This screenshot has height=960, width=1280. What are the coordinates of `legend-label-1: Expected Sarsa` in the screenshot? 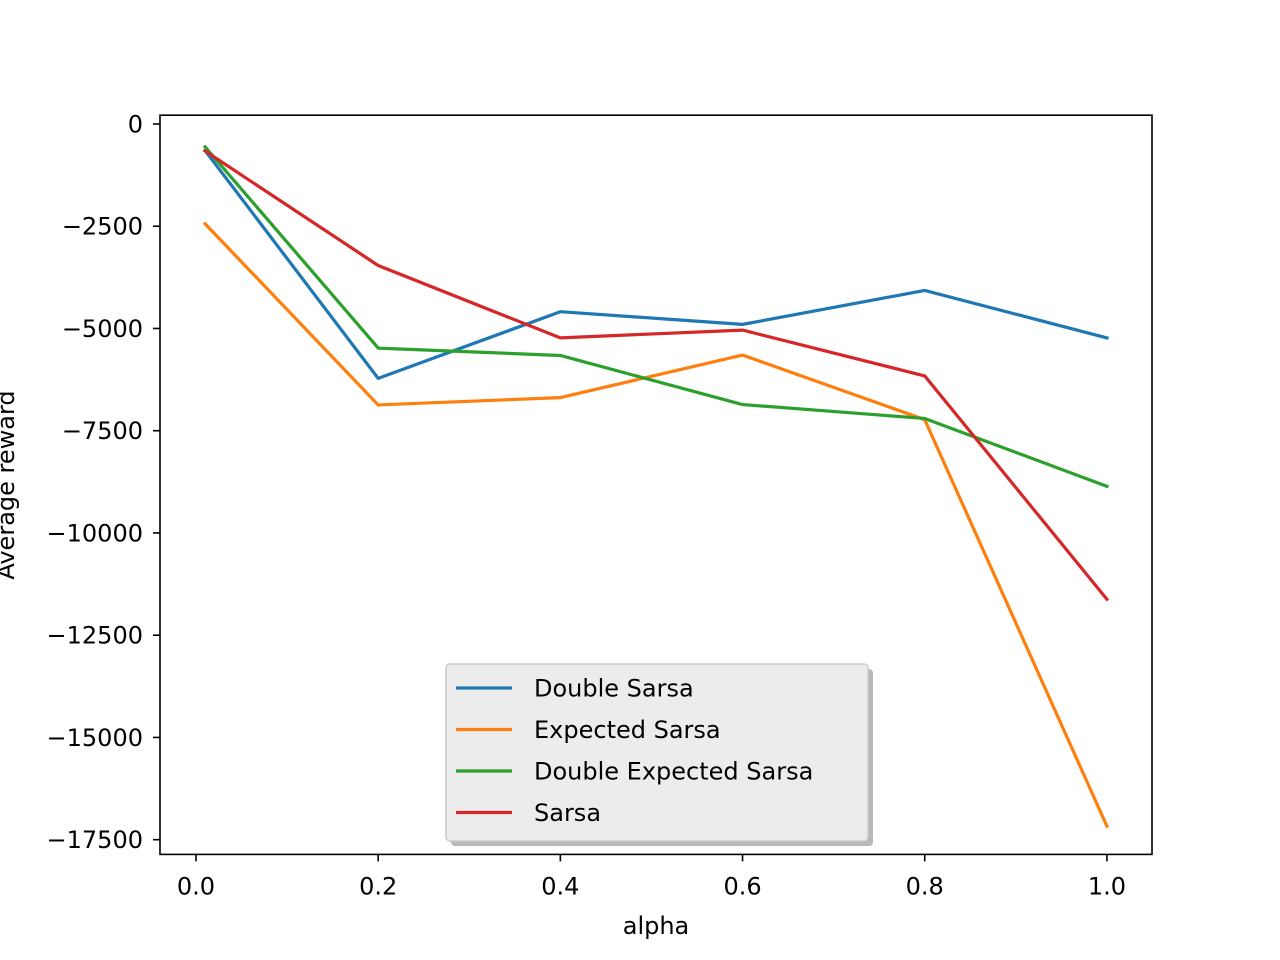 It's located at (627, 730).